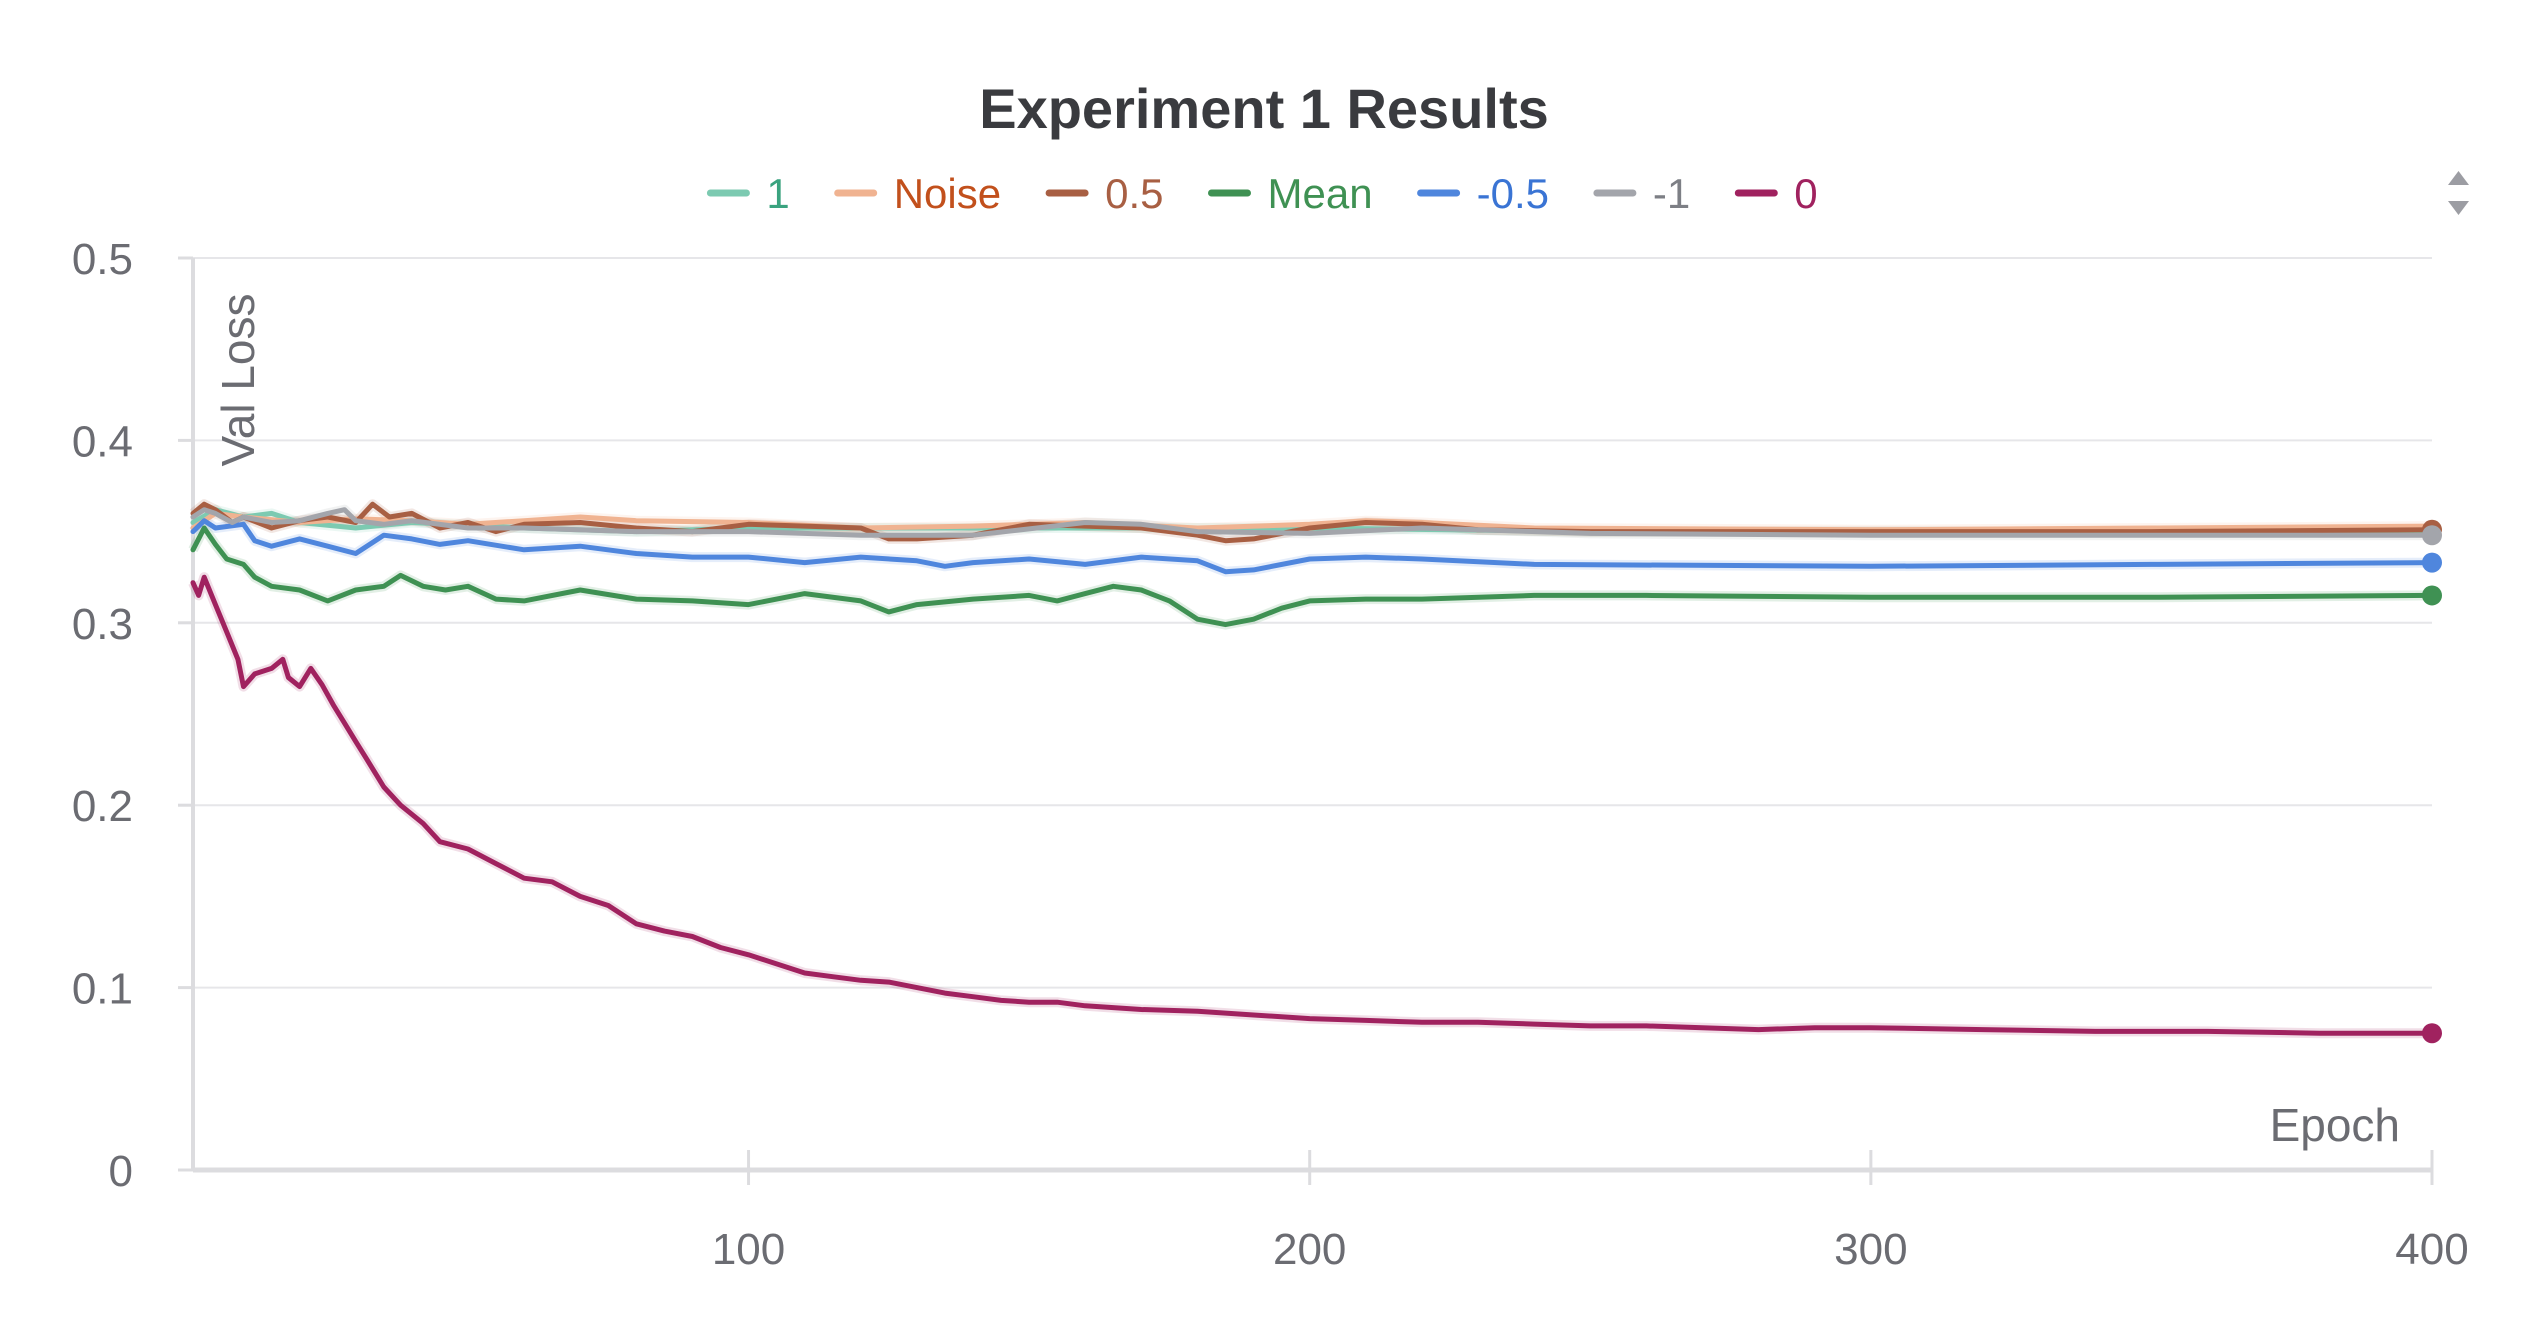 Image resolution: width=2528 pixels, height=1328 pixels. I want to click on legend-label: Noise, so click(947, 193).